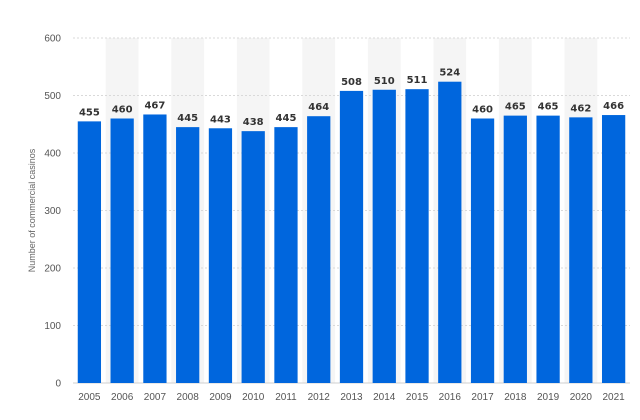  Describe the element at coordinates (515, 397) in the screenshot. I see `x-tick-label: 2018` at that location.